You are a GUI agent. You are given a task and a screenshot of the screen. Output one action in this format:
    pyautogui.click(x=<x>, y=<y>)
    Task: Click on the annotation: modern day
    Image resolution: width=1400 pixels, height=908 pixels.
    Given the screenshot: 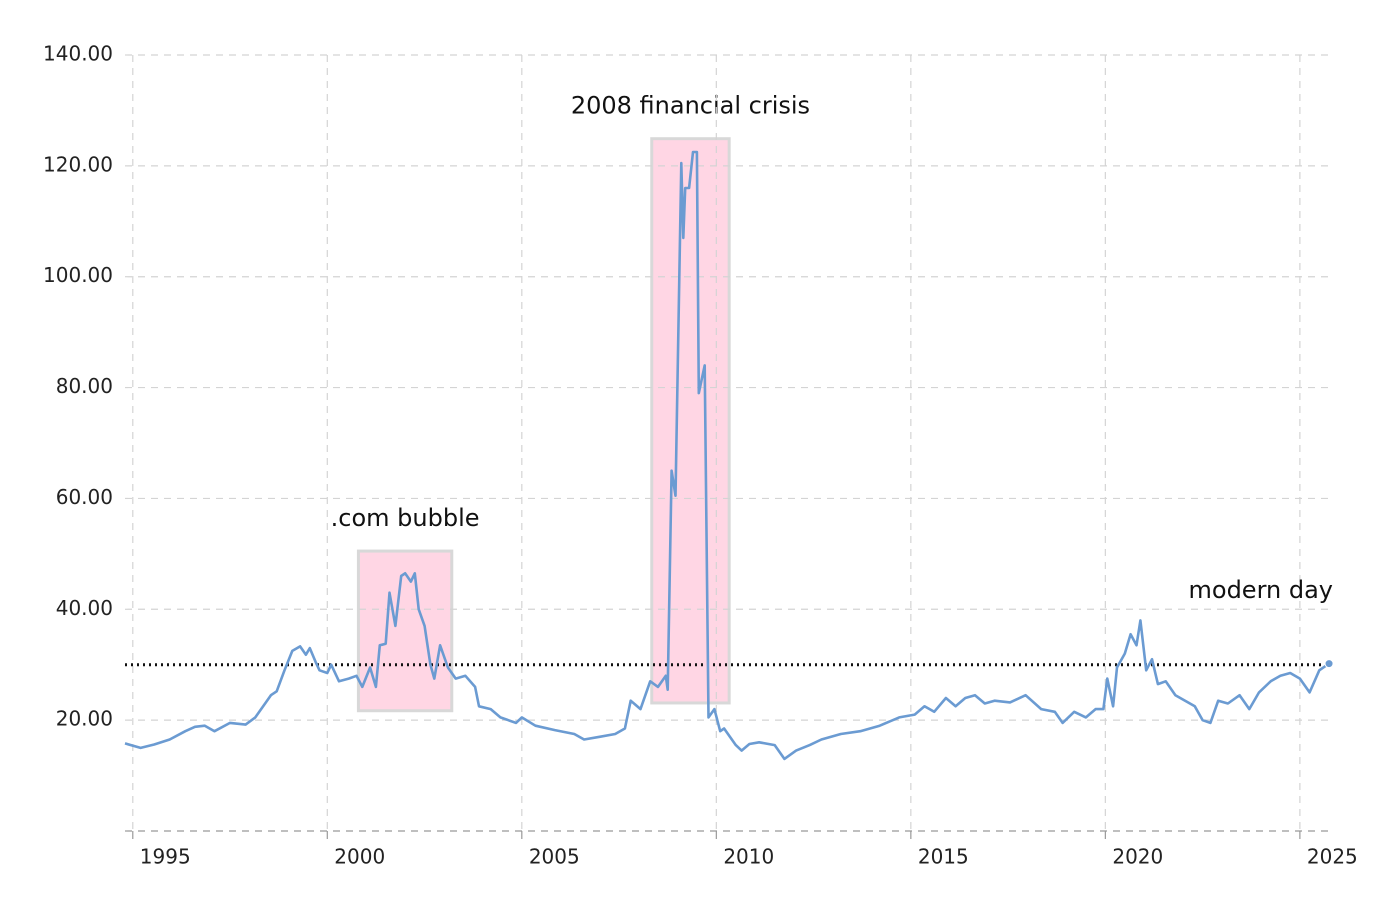 What is the action you would take?
    pyautogui.click(x=1261, y=590)
    